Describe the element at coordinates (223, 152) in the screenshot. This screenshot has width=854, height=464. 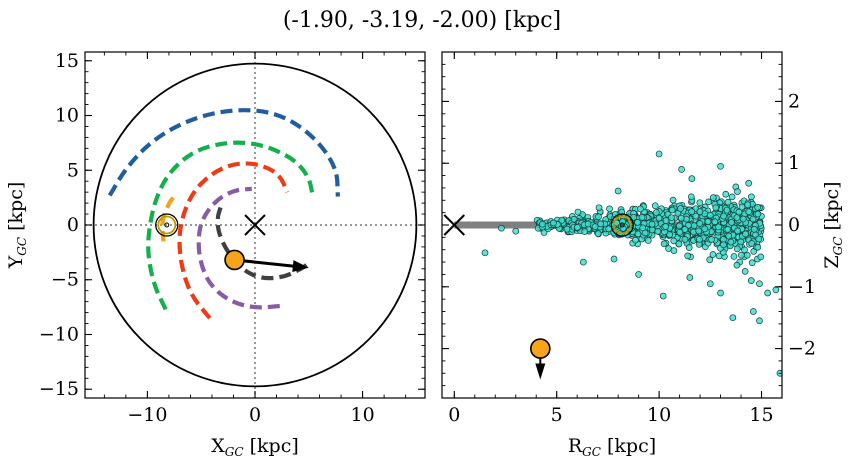
I see `spiral-arm-blue` at that location.